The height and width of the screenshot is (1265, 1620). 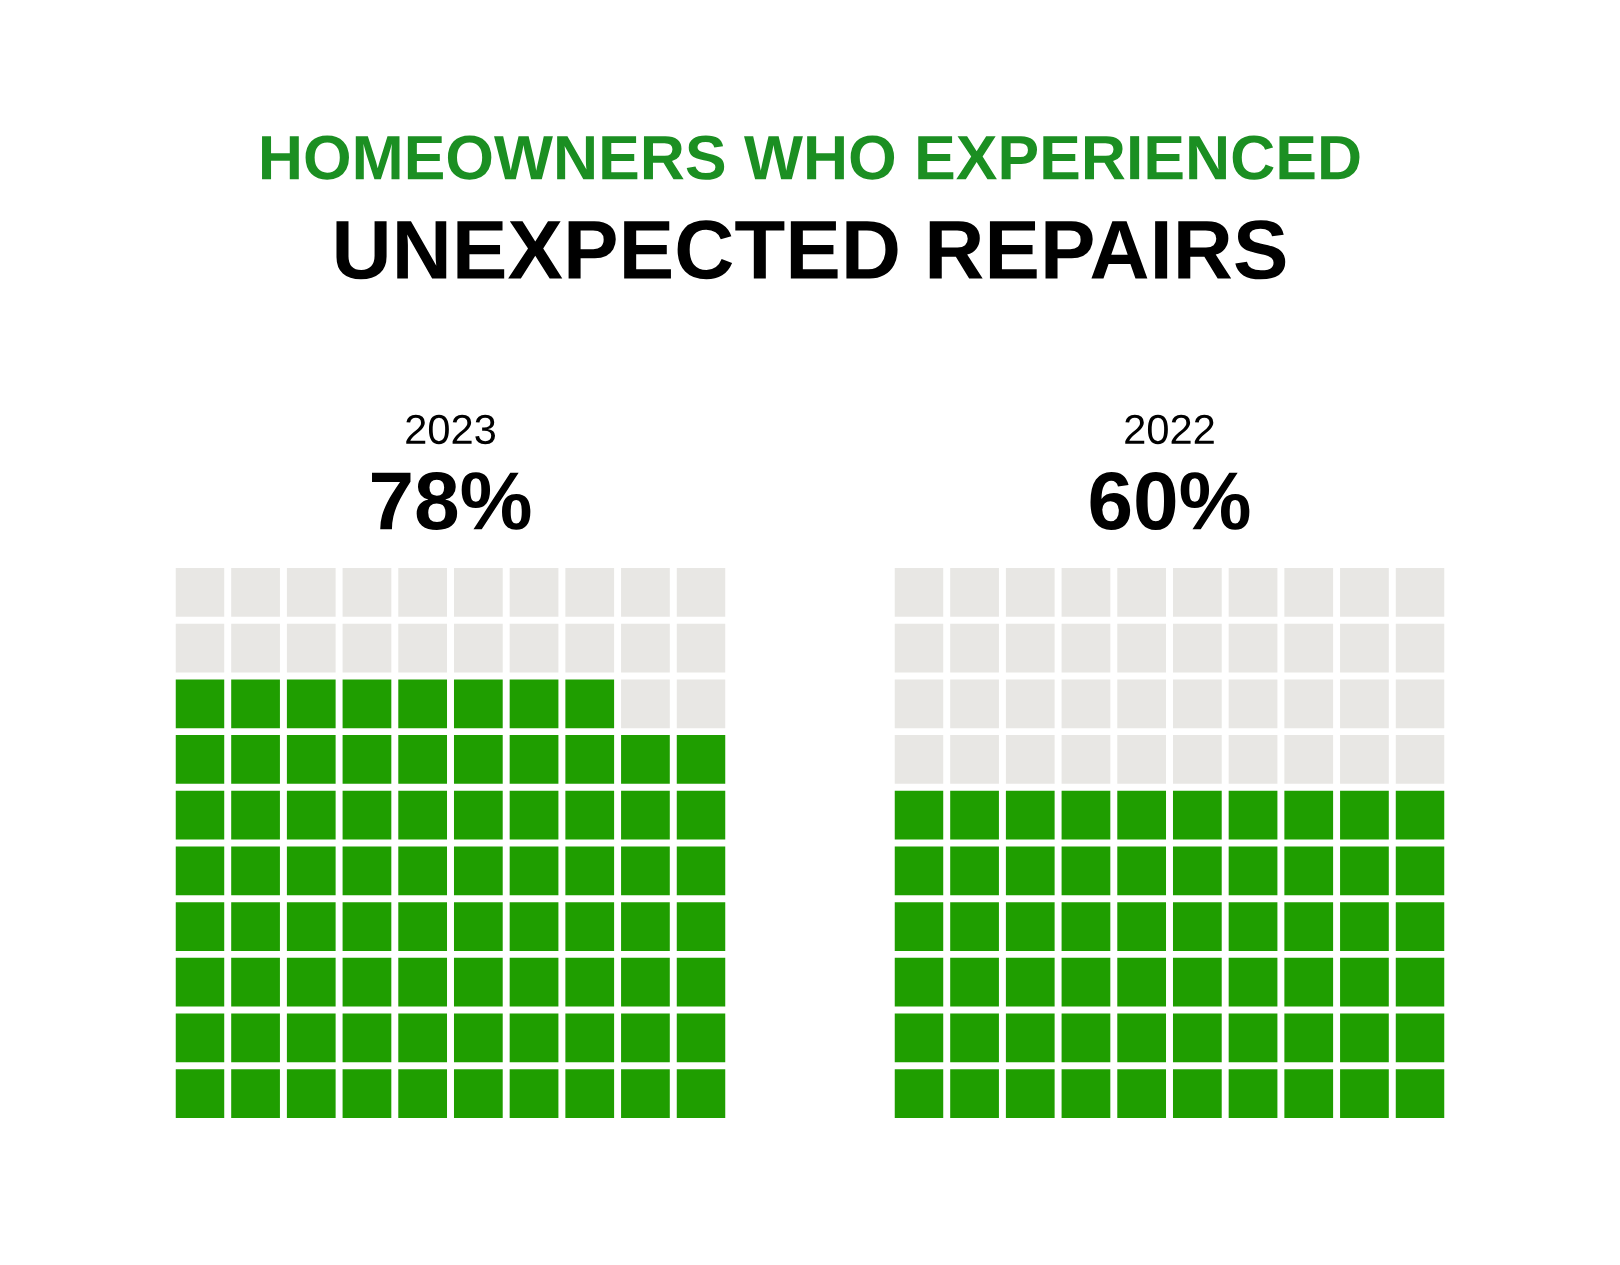 I want to click on data-label: 78%, so click(x=451, y=500).